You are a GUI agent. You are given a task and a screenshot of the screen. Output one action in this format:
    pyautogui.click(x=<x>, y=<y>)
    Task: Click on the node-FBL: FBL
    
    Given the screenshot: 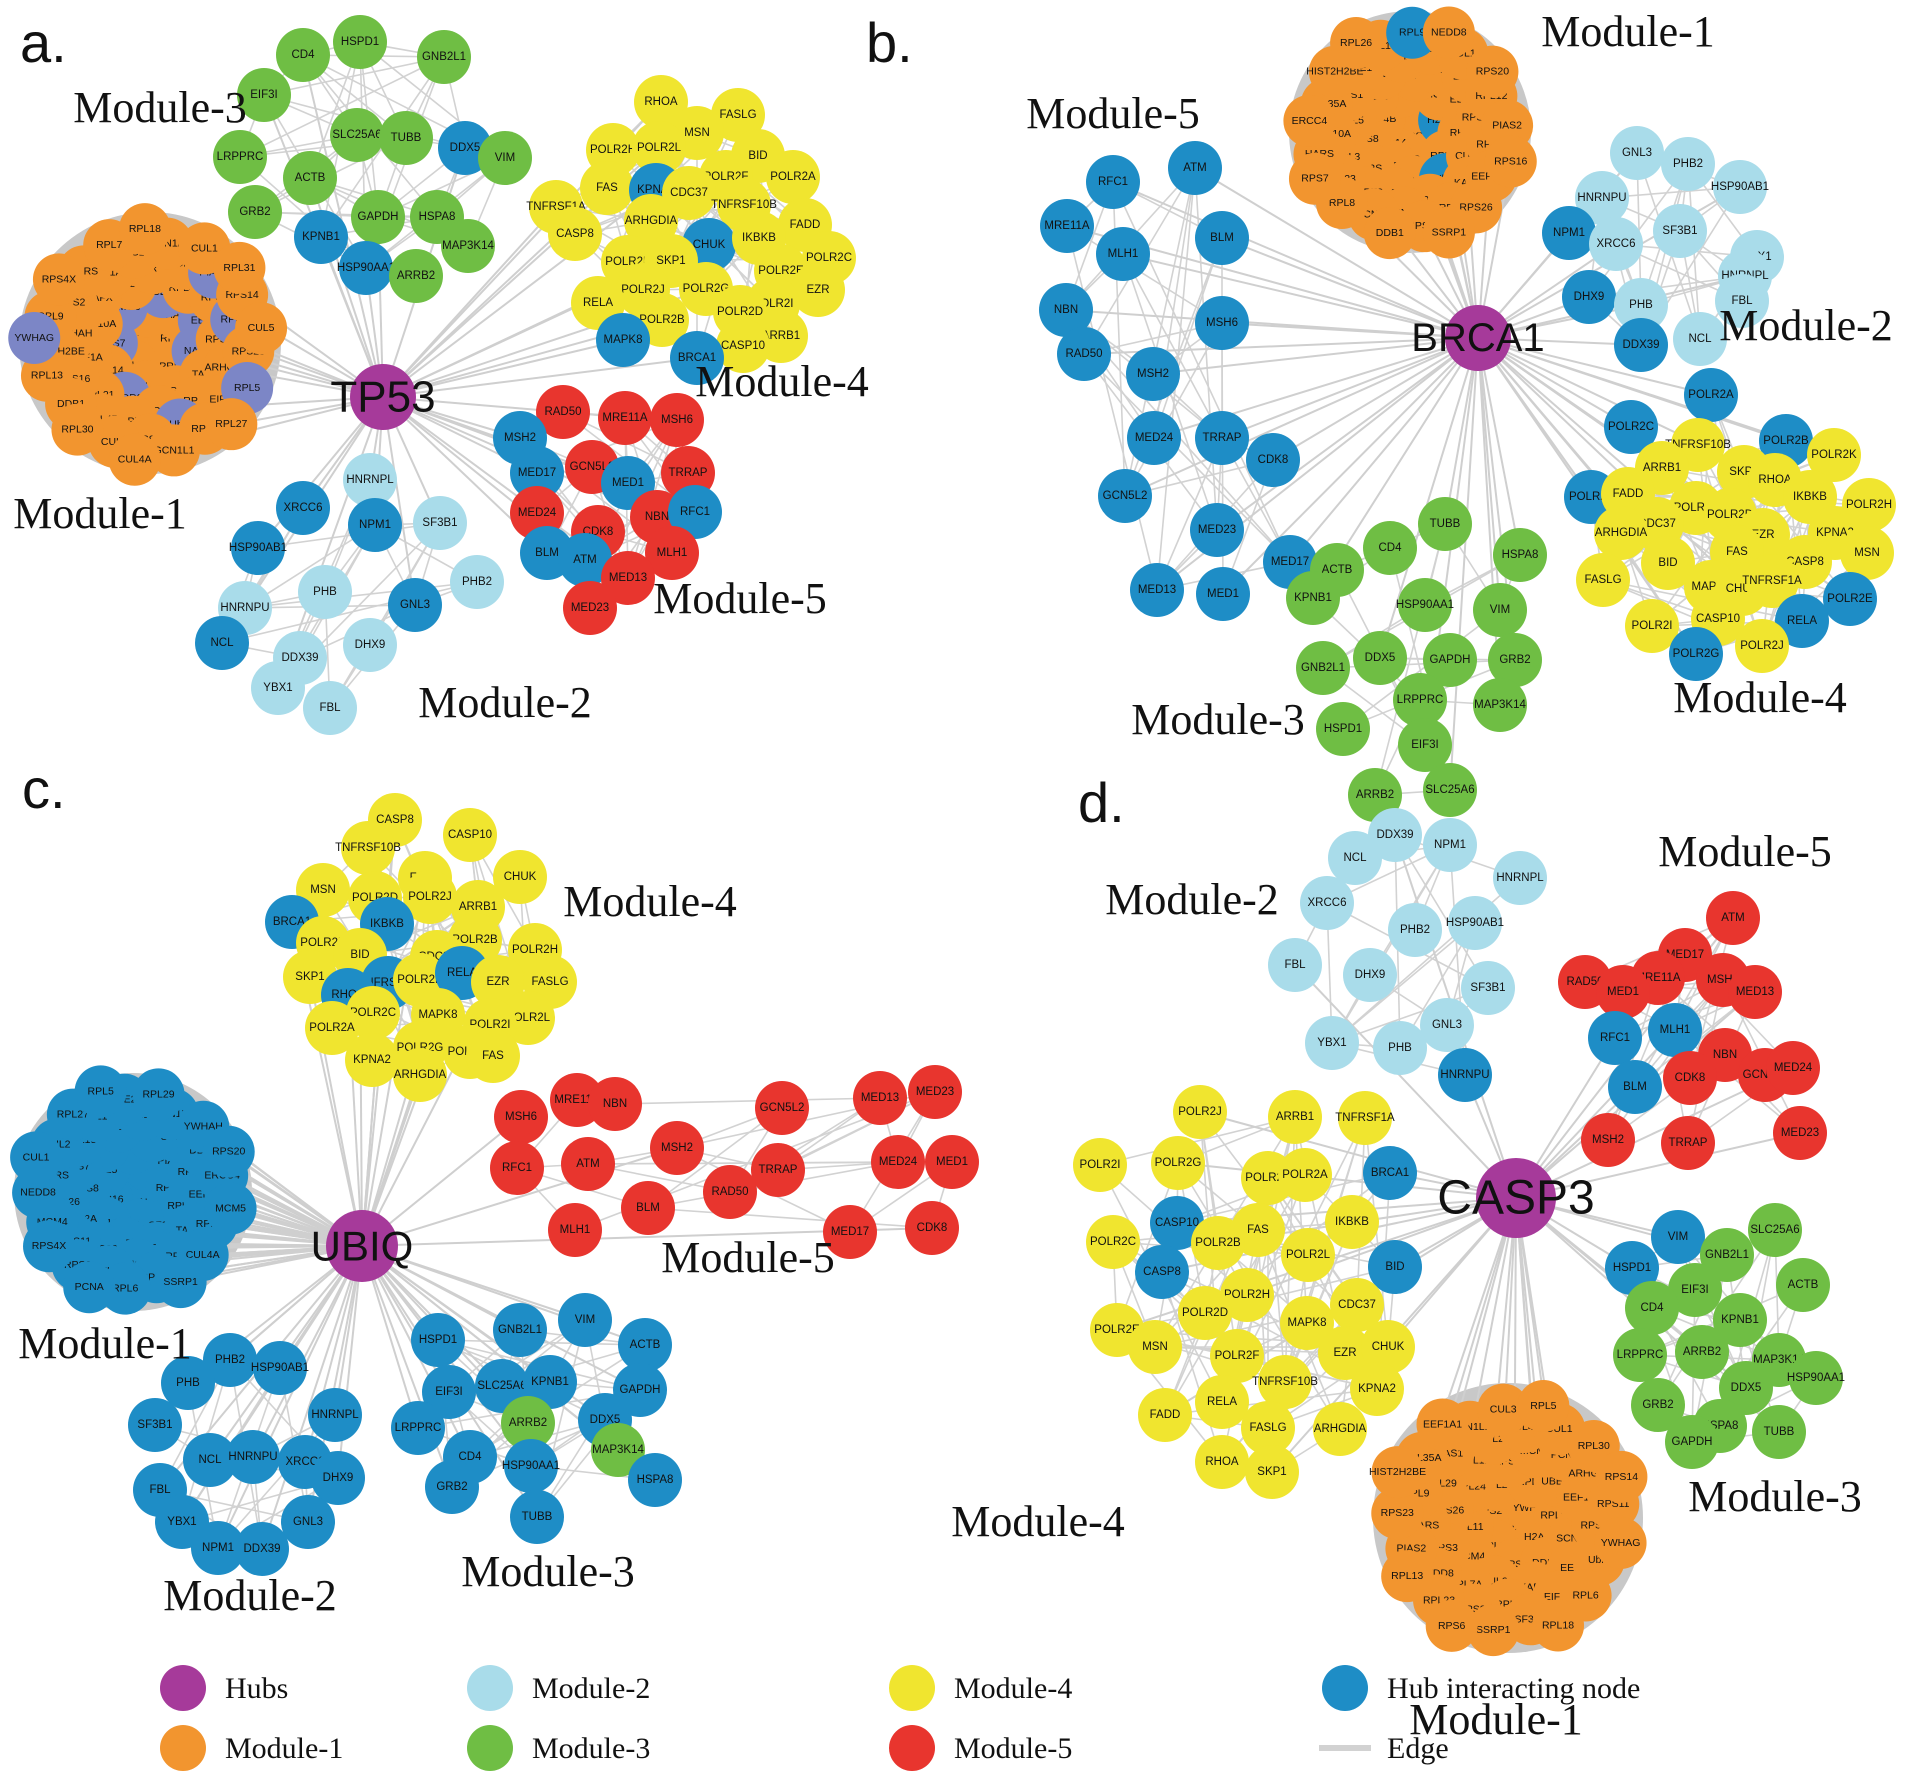 What is the action you would take?
    pyautogui.click(x=330, y=708)
    